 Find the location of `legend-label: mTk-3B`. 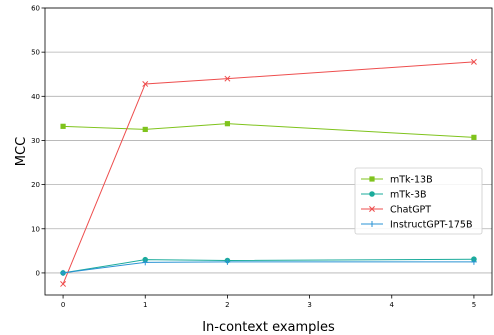

legend-label: mTk-3B is located at coordinates (408, 194).